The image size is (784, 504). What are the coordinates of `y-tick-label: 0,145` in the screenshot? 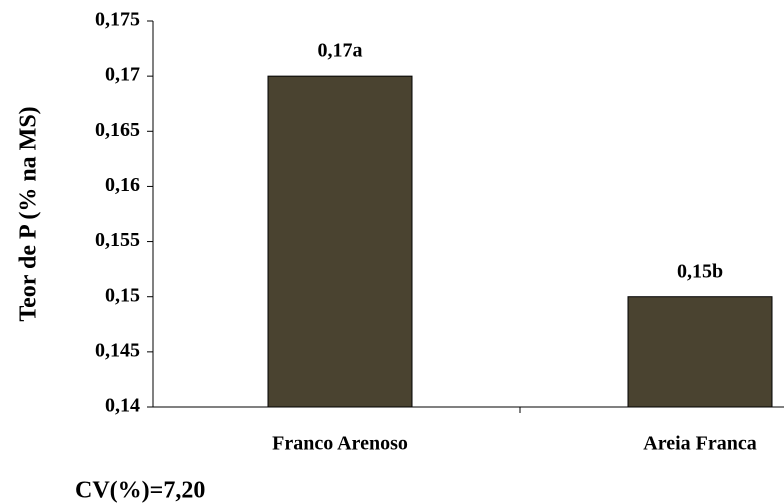 It's located at (117, 350).